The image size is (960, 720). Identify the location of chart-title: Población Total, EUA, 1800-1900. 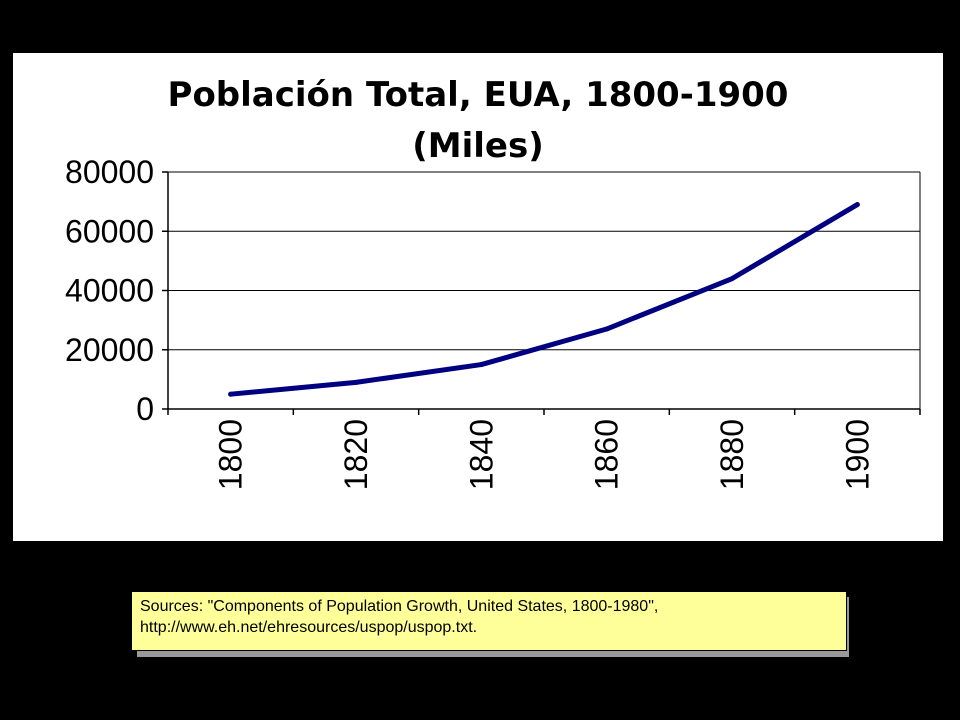
(478, 95).